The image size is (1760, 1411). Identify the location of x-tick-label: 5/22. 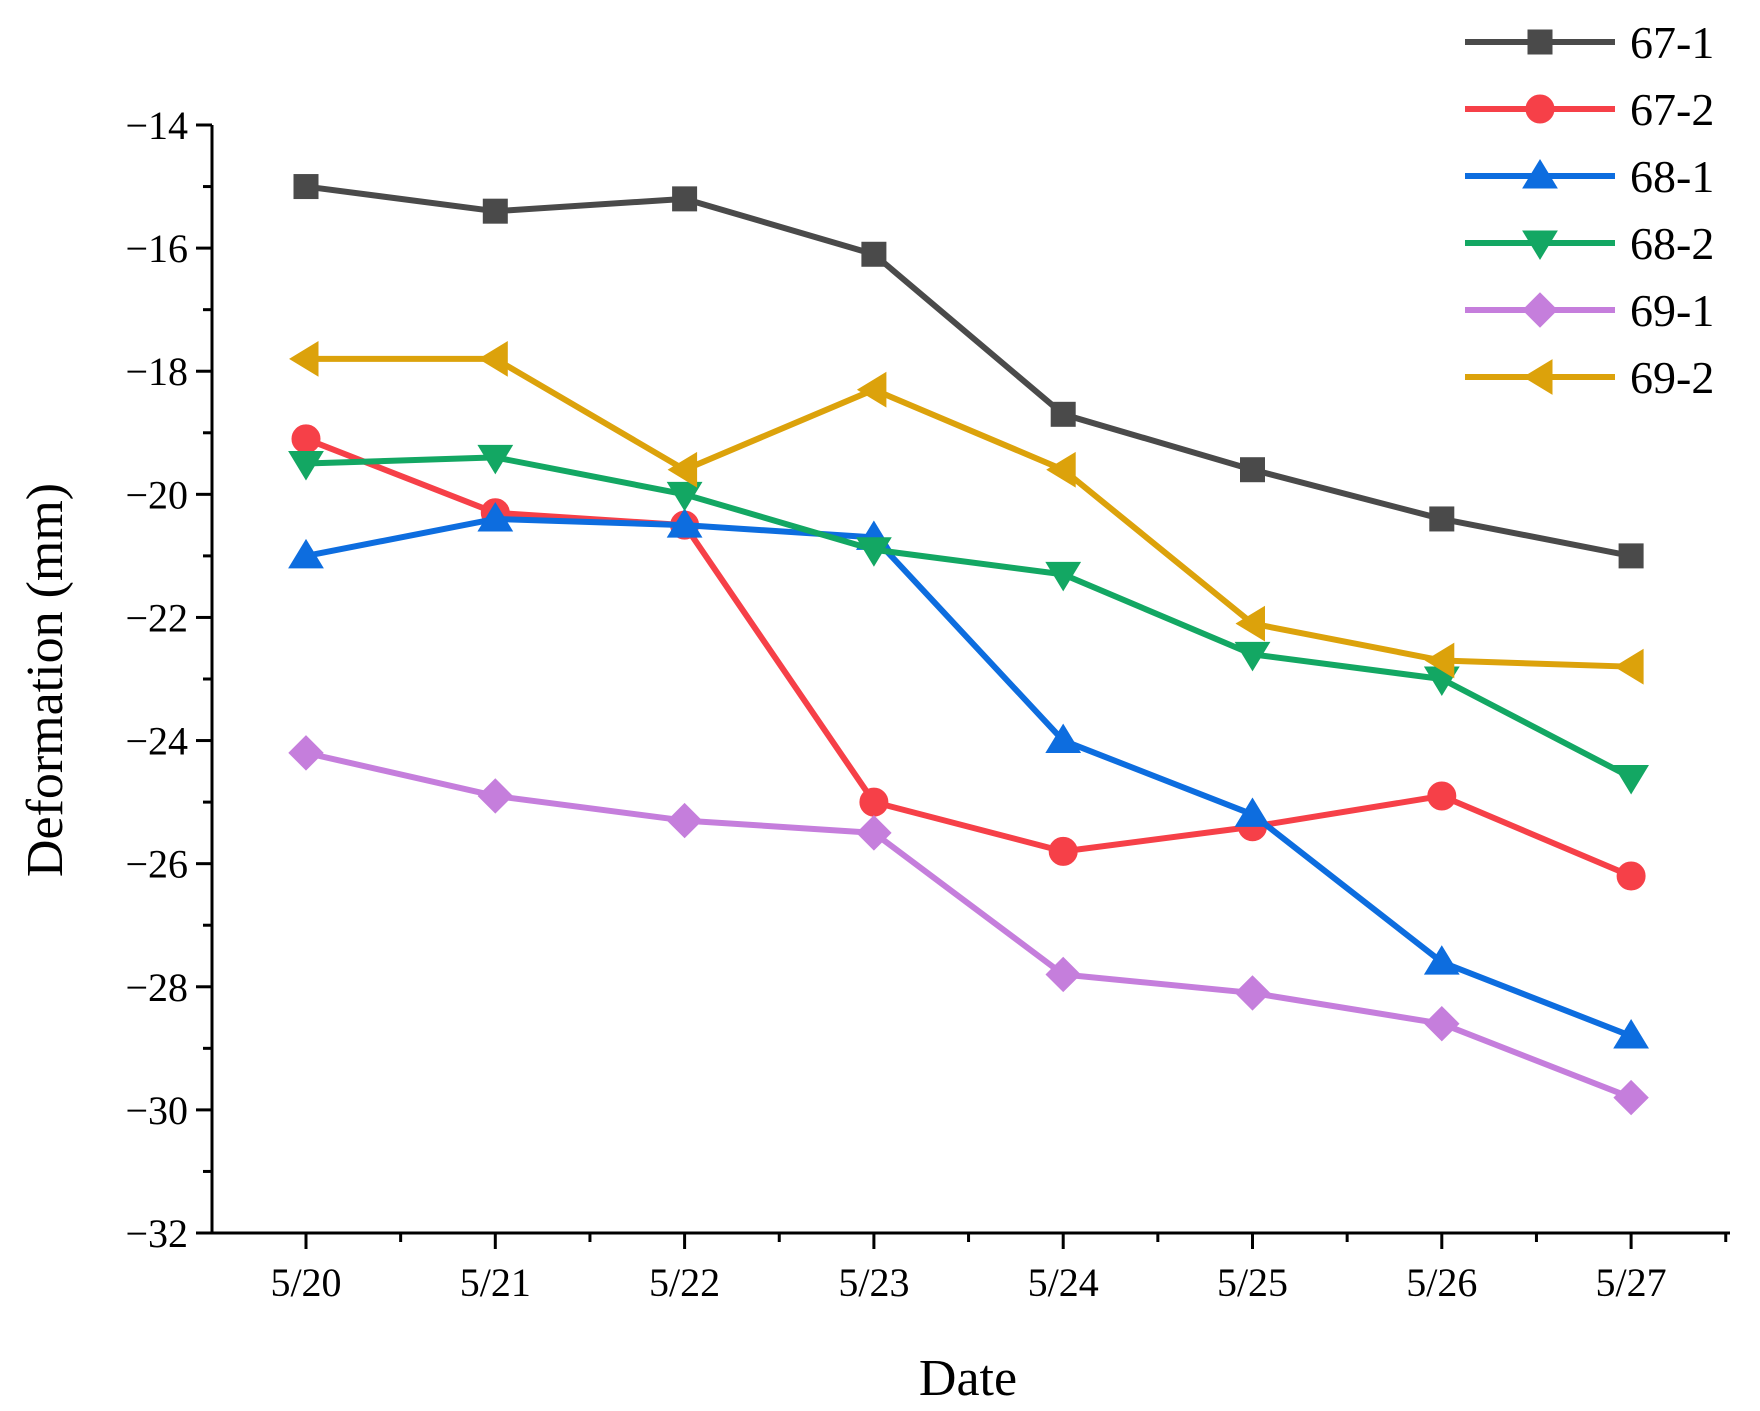
(684, 1282).